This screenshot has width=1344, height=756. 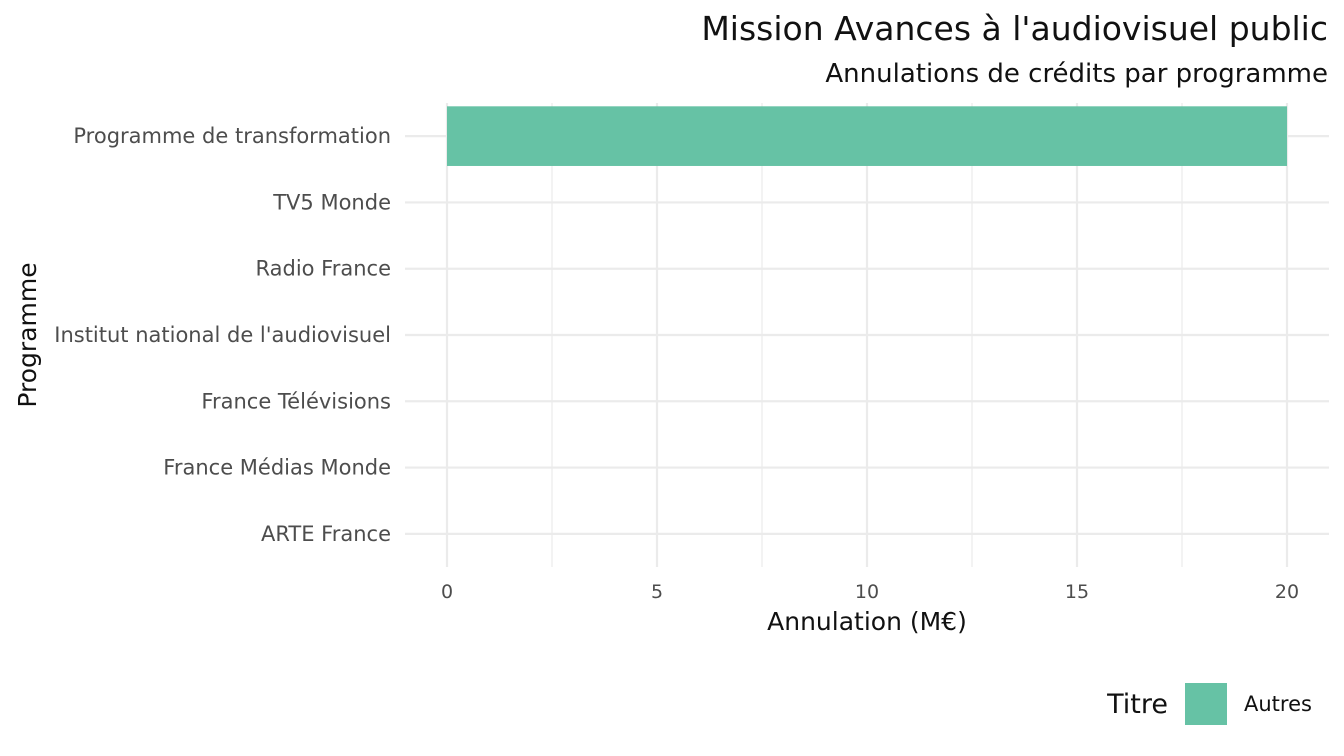 I want to click on y-tick-label: Programme de transformation, so click(x=232, y=136).